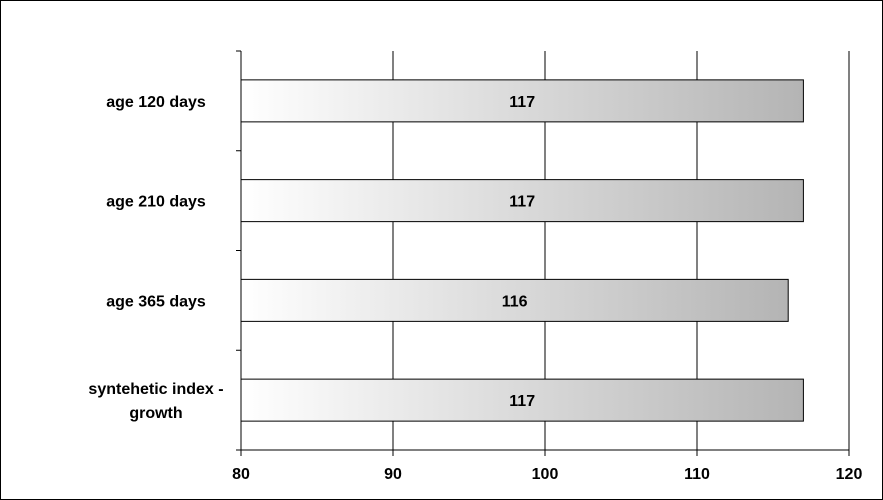 The width and height of the screenshot is (883, 500). What do you see at coordinates (697, 474) in the screenshot?
I see `x-tick-label-110: 110` at bounding box center [697, 474].